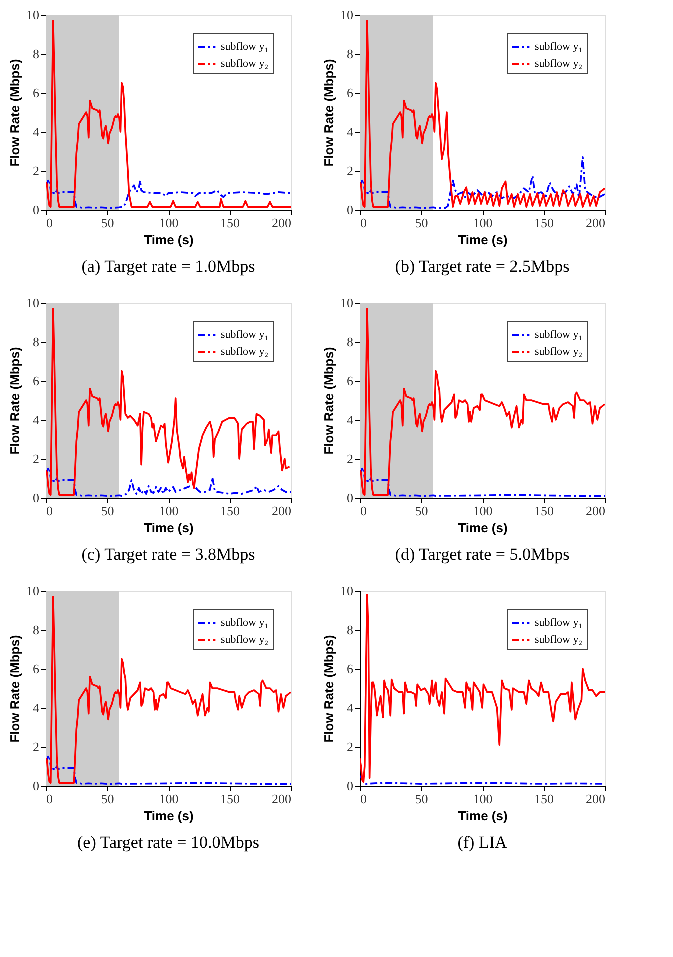 Image resolution: width=673 pixels, height=957 pixels. Describe the element at coordinates (483, 842) in the screenshot. I see `text: (f) LIA` at that location.